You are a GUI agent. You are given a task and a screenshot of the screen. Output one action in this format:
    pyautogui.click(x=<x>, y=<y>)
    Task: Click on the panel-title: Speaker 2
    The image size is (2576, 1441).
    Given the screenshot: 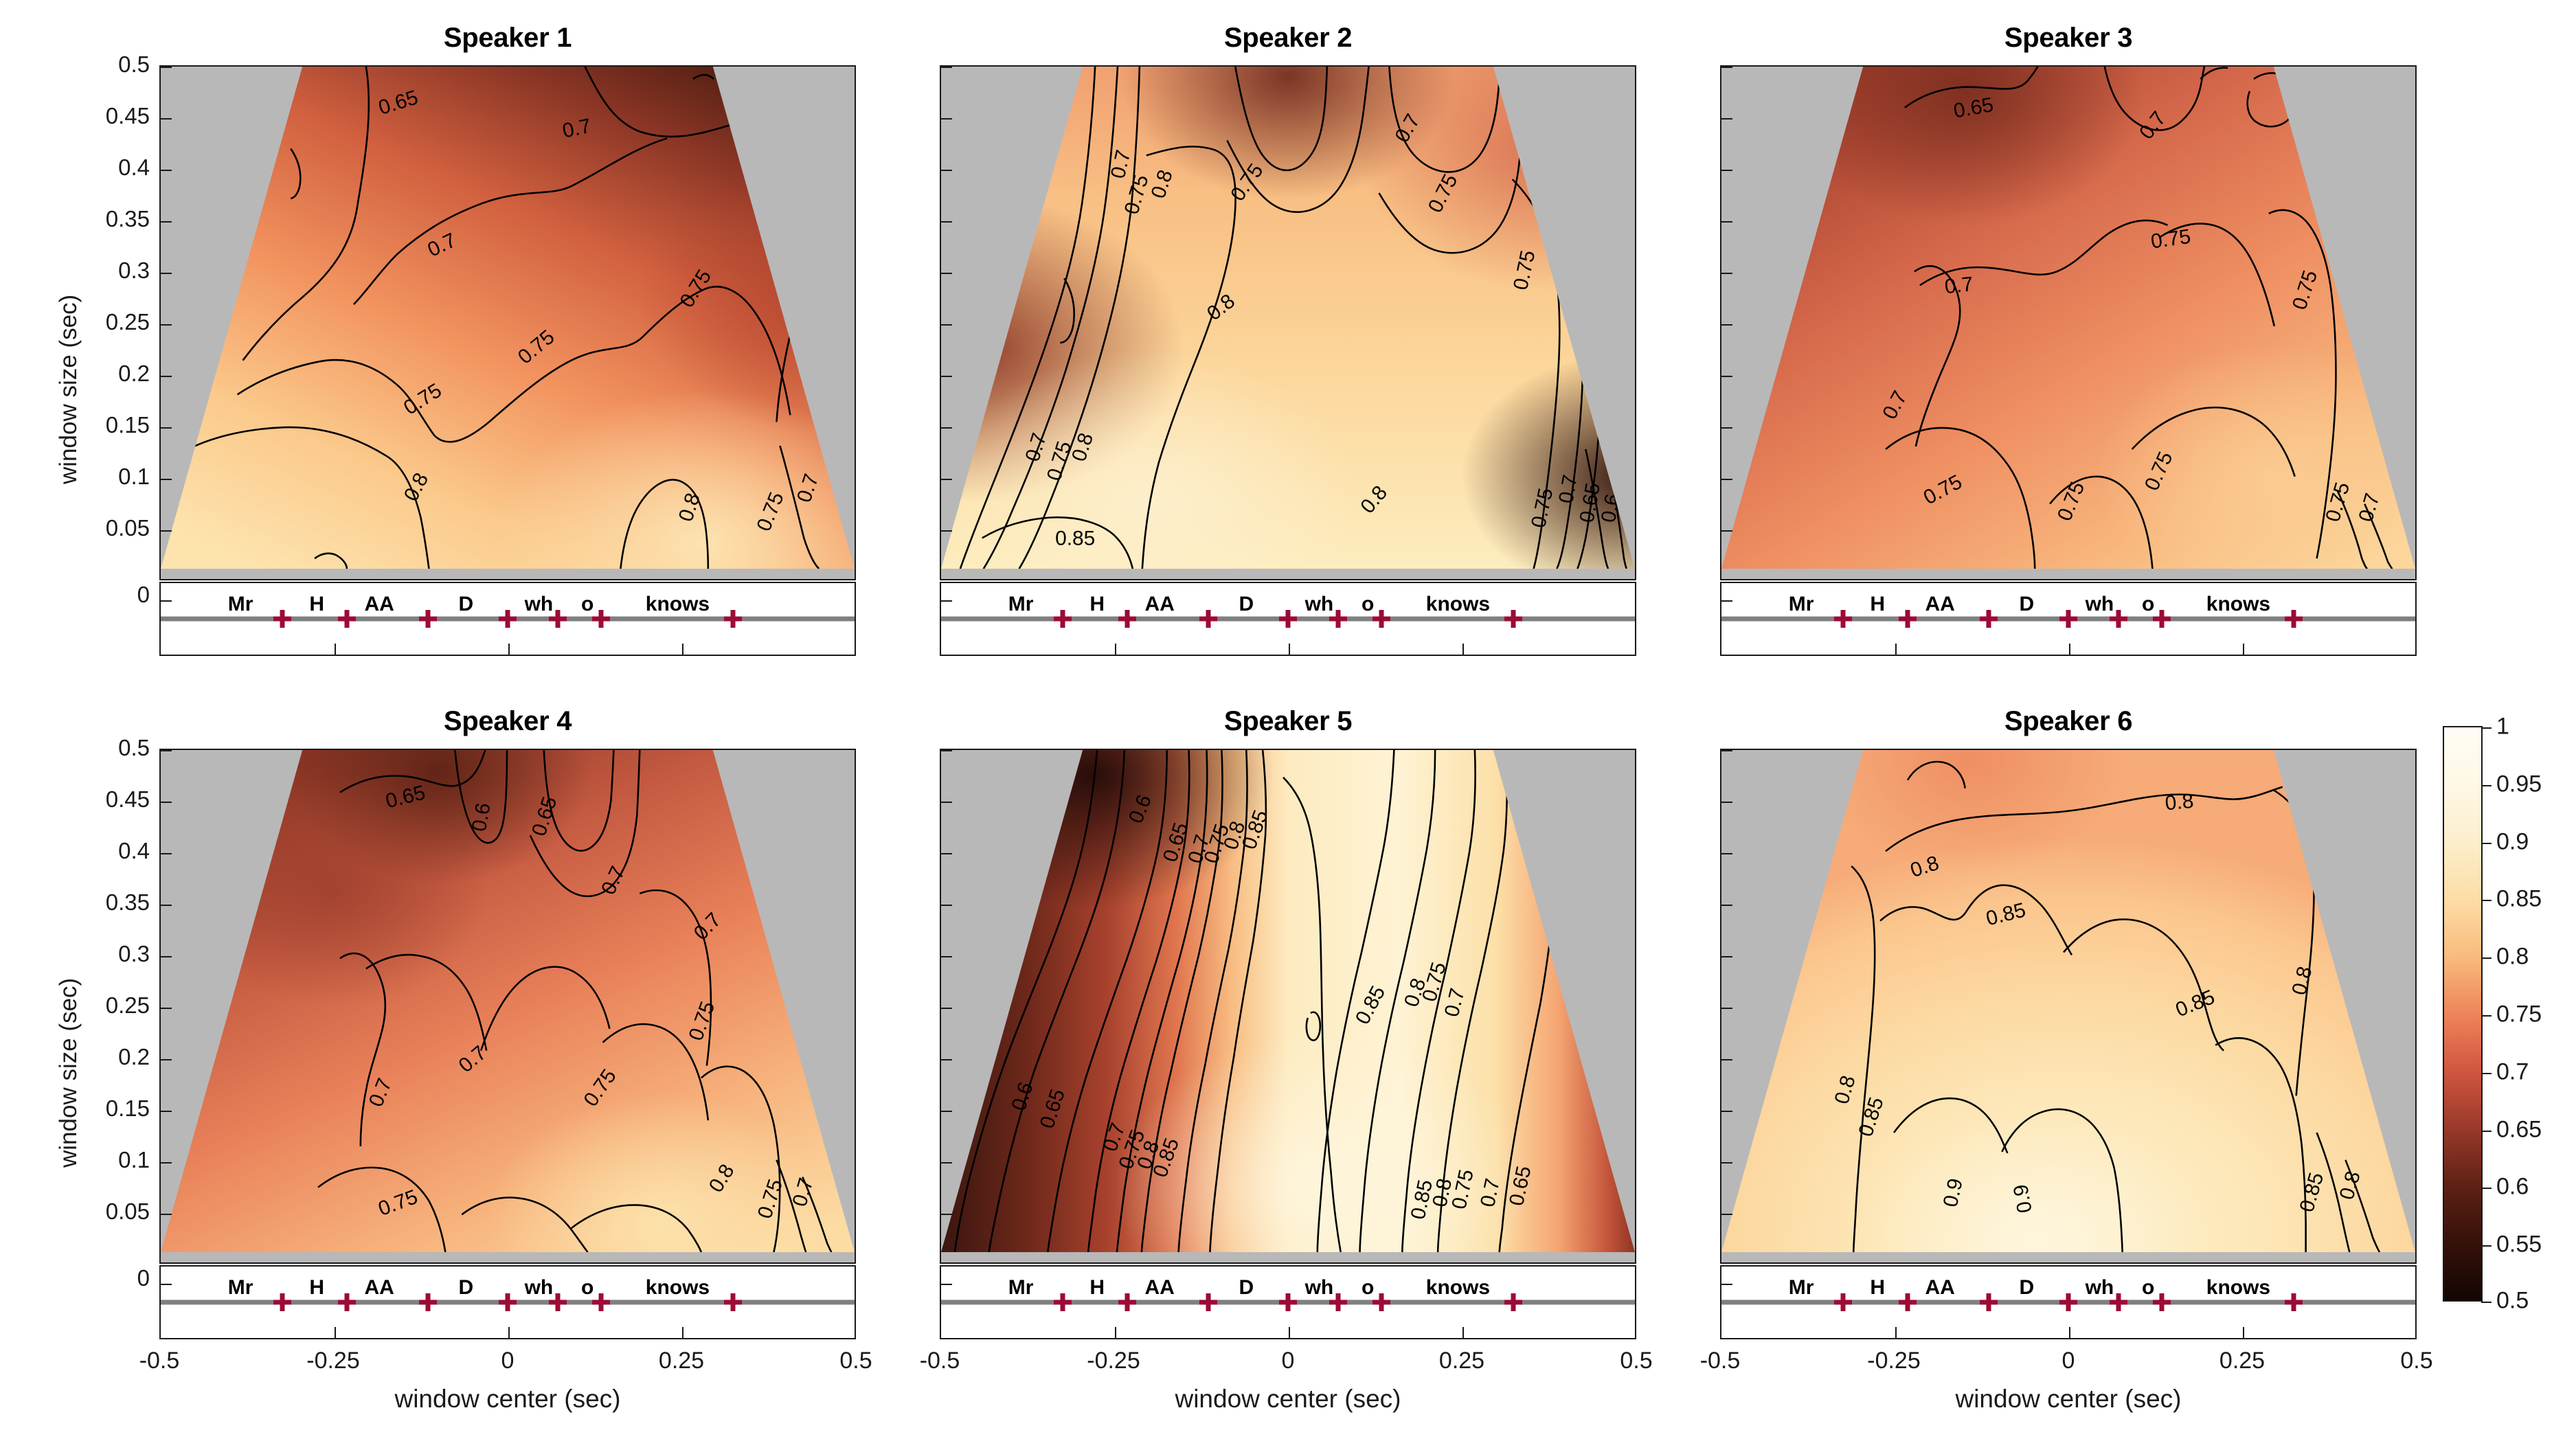 What is the action you would take?
    pyautogui.click(x=1288, y=38)
    